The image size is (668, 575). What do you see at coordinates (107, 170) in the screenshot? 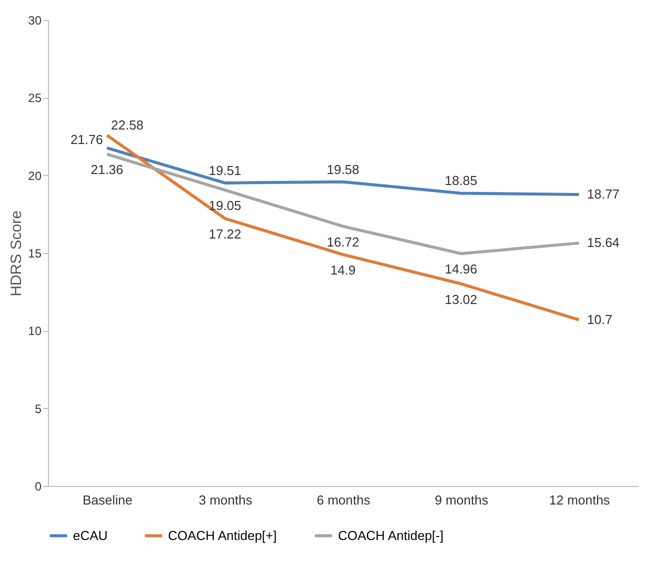
I see `data-label: 21.36` at bounding box center [107, 170].